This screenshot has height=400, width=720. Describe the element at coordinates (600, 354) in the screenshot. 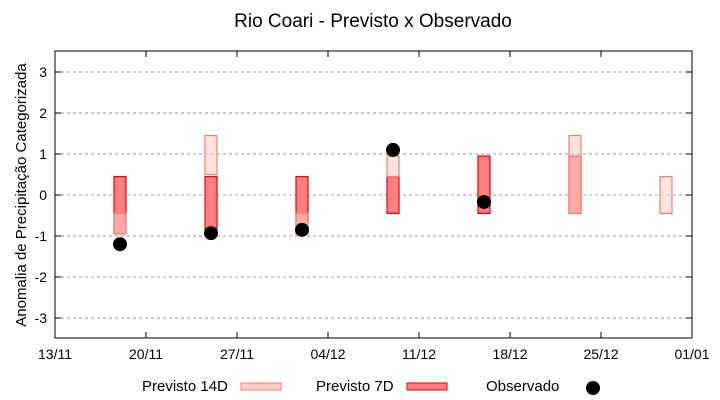

I see `x-tick-label: 25/12` at that location.